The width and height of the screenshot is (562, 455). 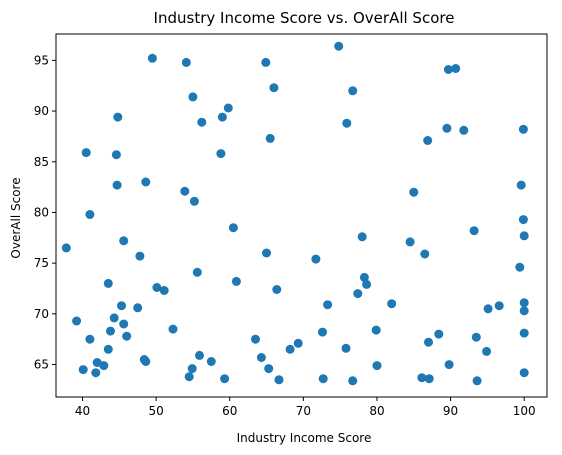 I want to click on x-tick-label: 80, so click(x=376, y=411).